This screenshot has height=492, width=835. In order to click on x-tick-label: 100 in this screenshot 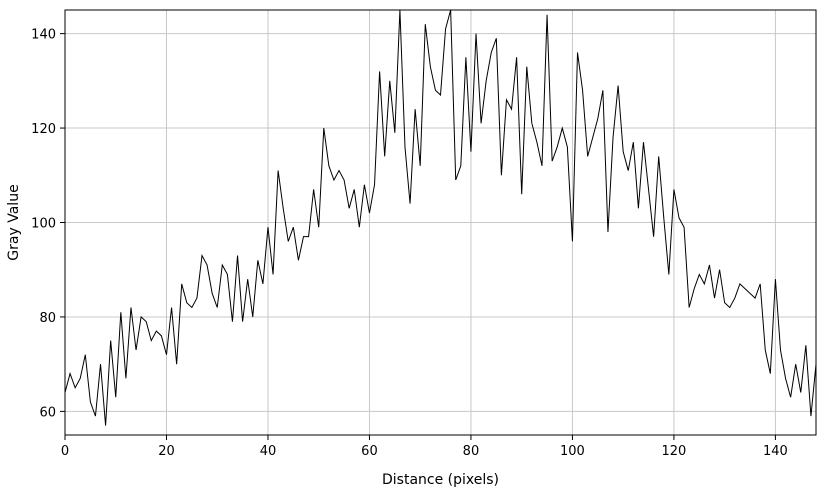, I will do `click(572, 451)`.